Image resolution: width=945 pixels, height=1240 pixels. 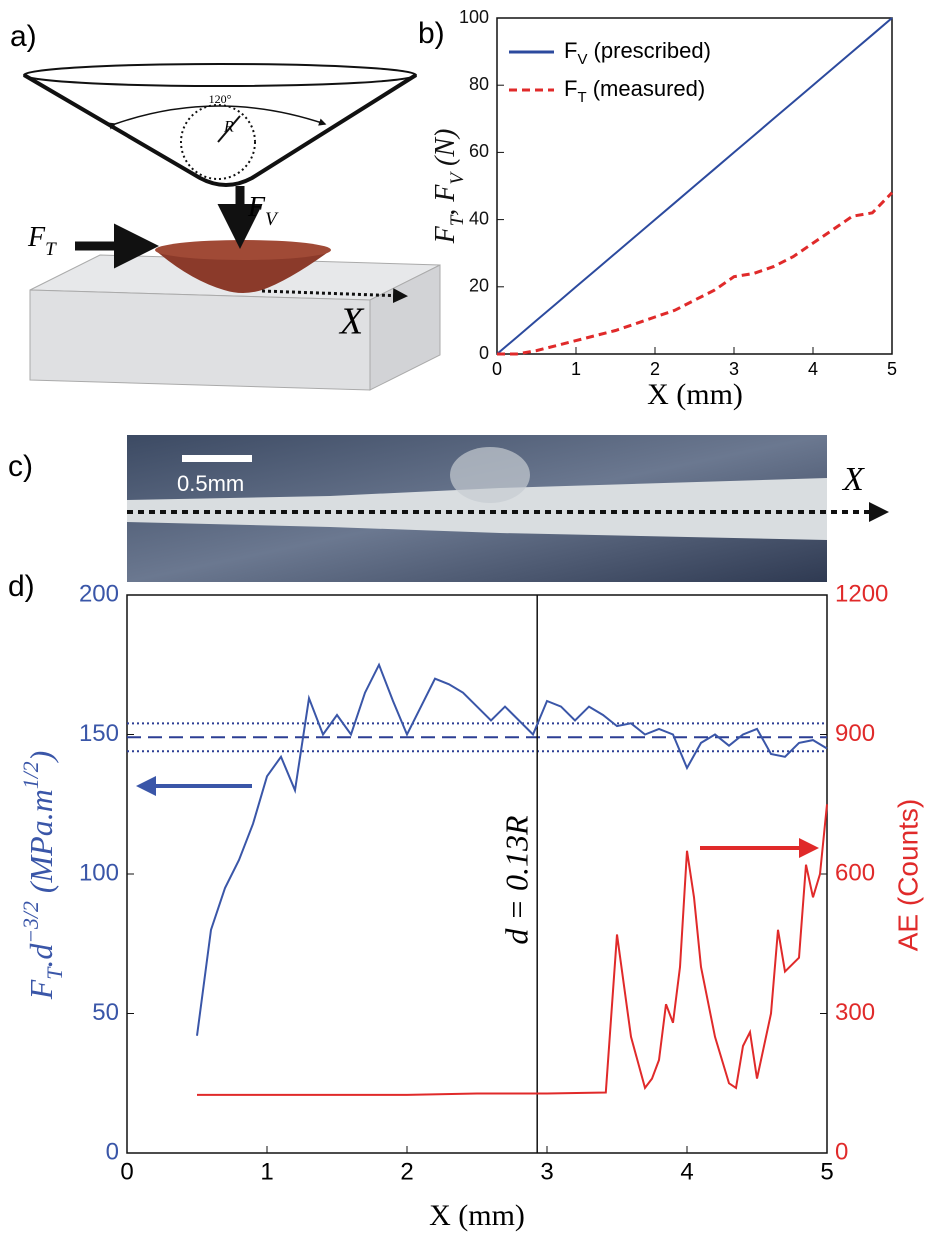 I want to click on text-part: ), so click(x=41, y=757).